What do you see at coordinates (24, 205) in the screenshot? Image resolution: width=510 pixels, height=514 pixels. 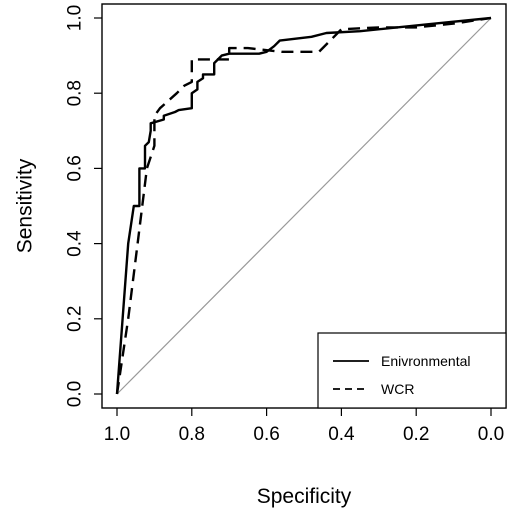 I see `y-axis-label: Sensitivity` at bounding box center [24, 205].